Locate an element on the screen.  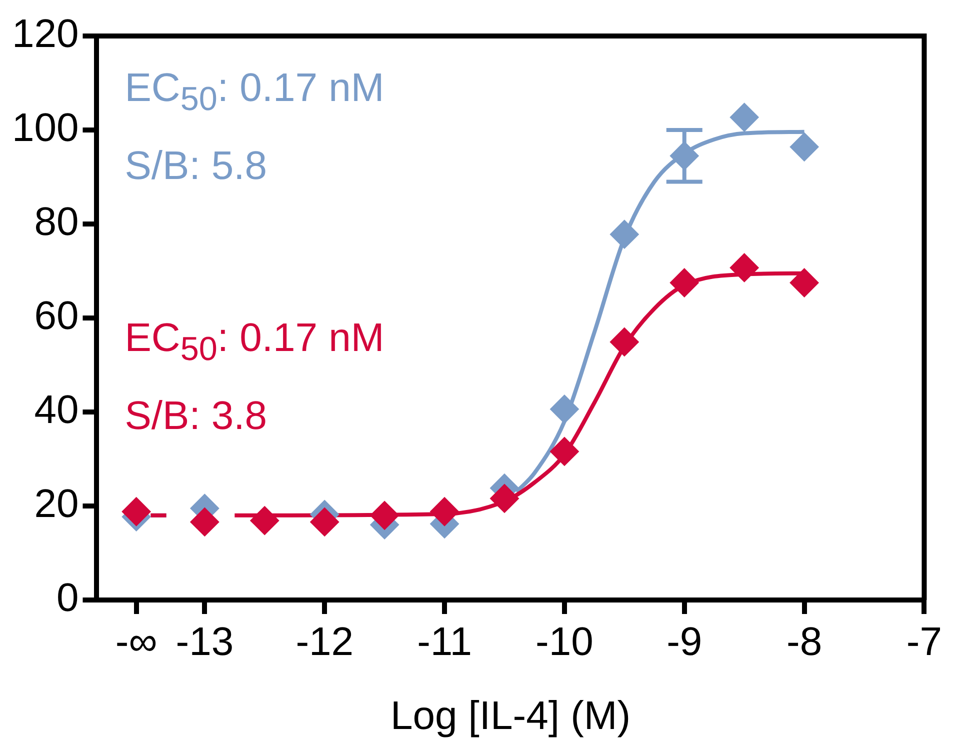
y-tick-label: 80 is located at coordinates (56, 222).